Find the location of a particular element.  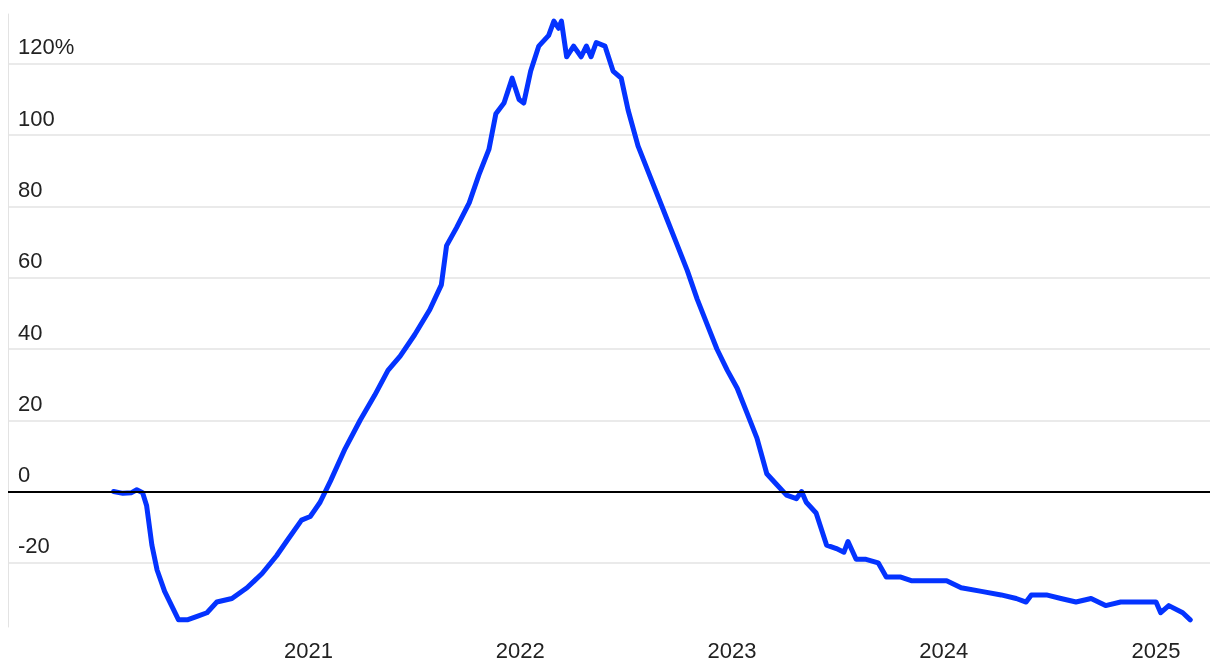

y-tick-label: 80 is located at coordinates (30, 189).